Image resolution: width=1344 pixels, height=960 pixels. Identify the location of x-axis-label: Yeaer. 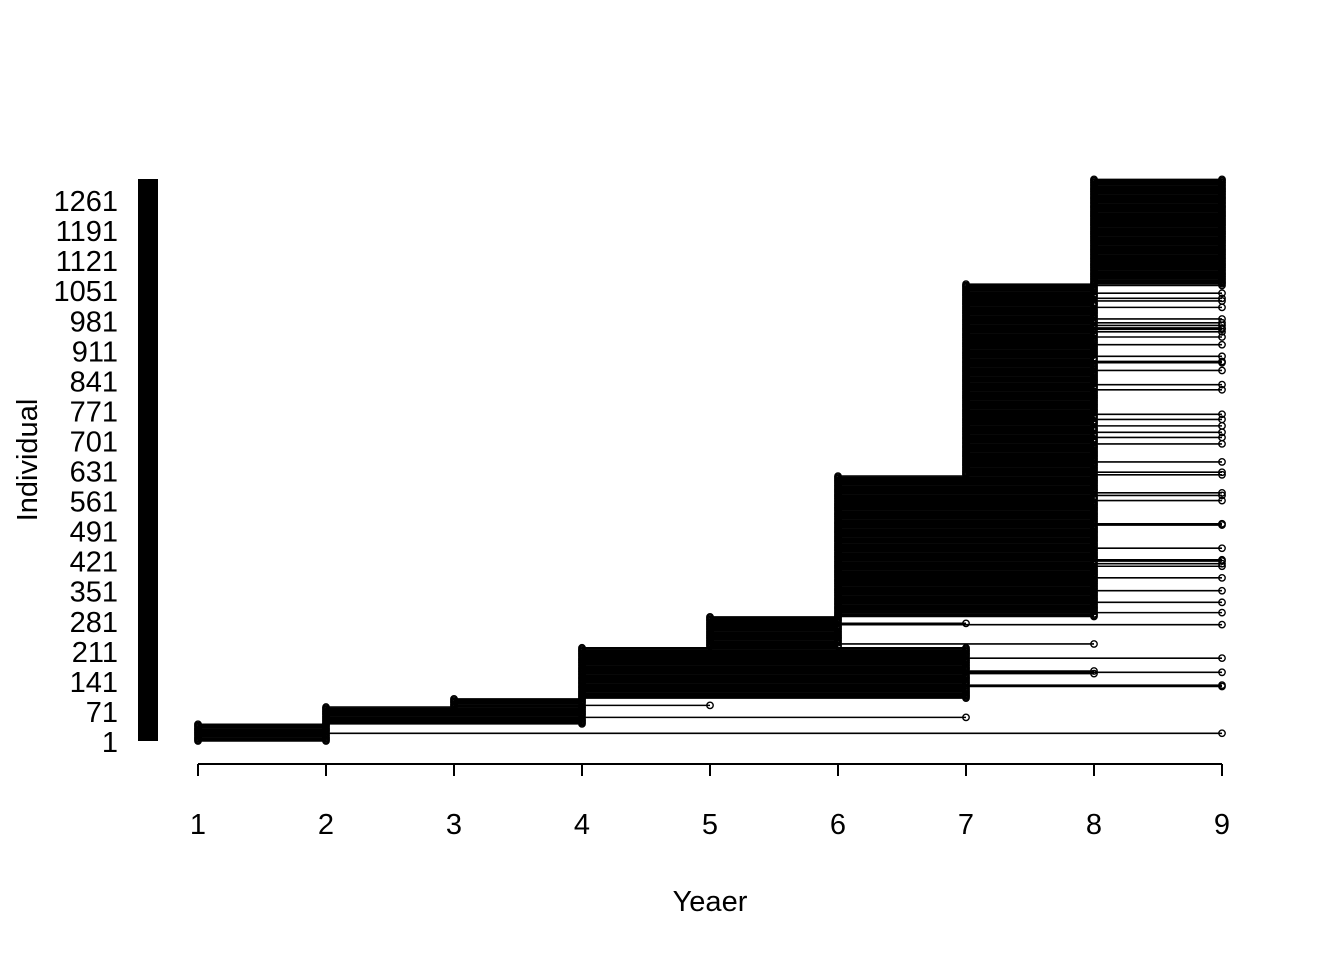
(710, 902).